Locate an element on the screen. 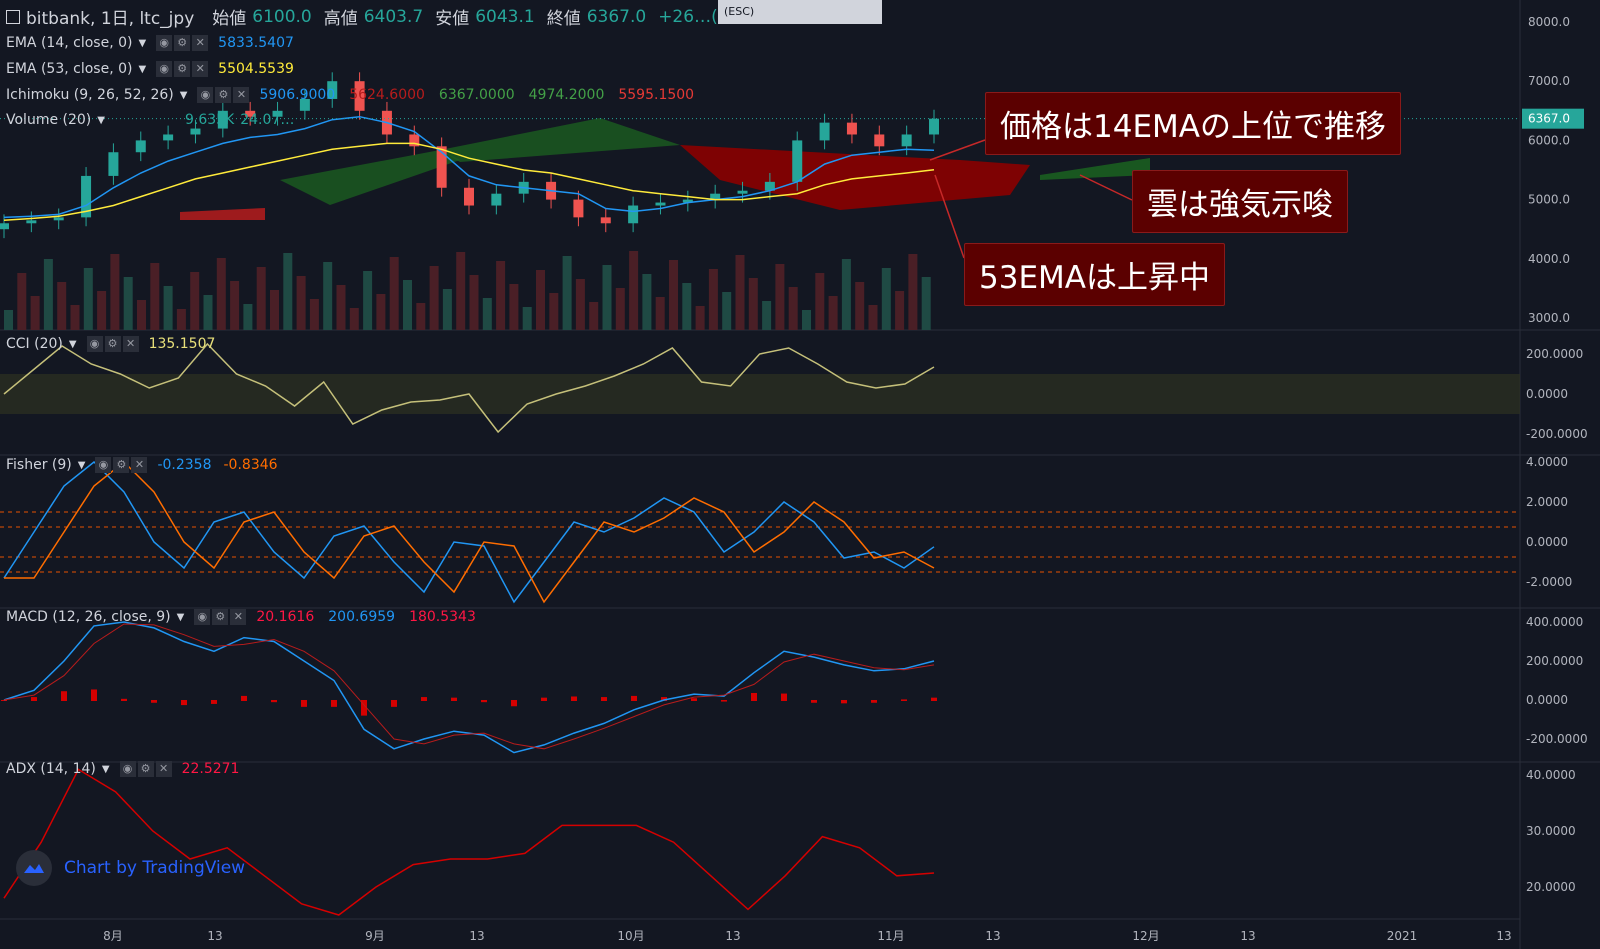  tradingview-logo-icon is located at coordinates (34, 868).